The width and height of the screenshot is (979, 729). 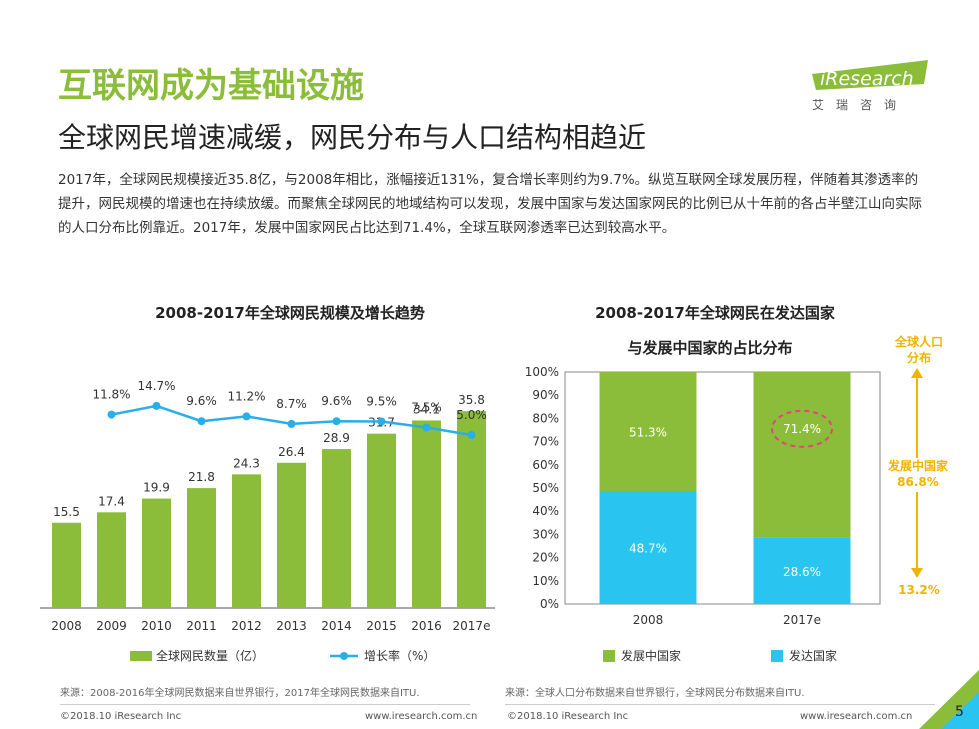 What do you see at coordinates (156, 386) in the screenshot?
I see `chart1-rate-label: 14.7%` at bounding box center [156, 386].